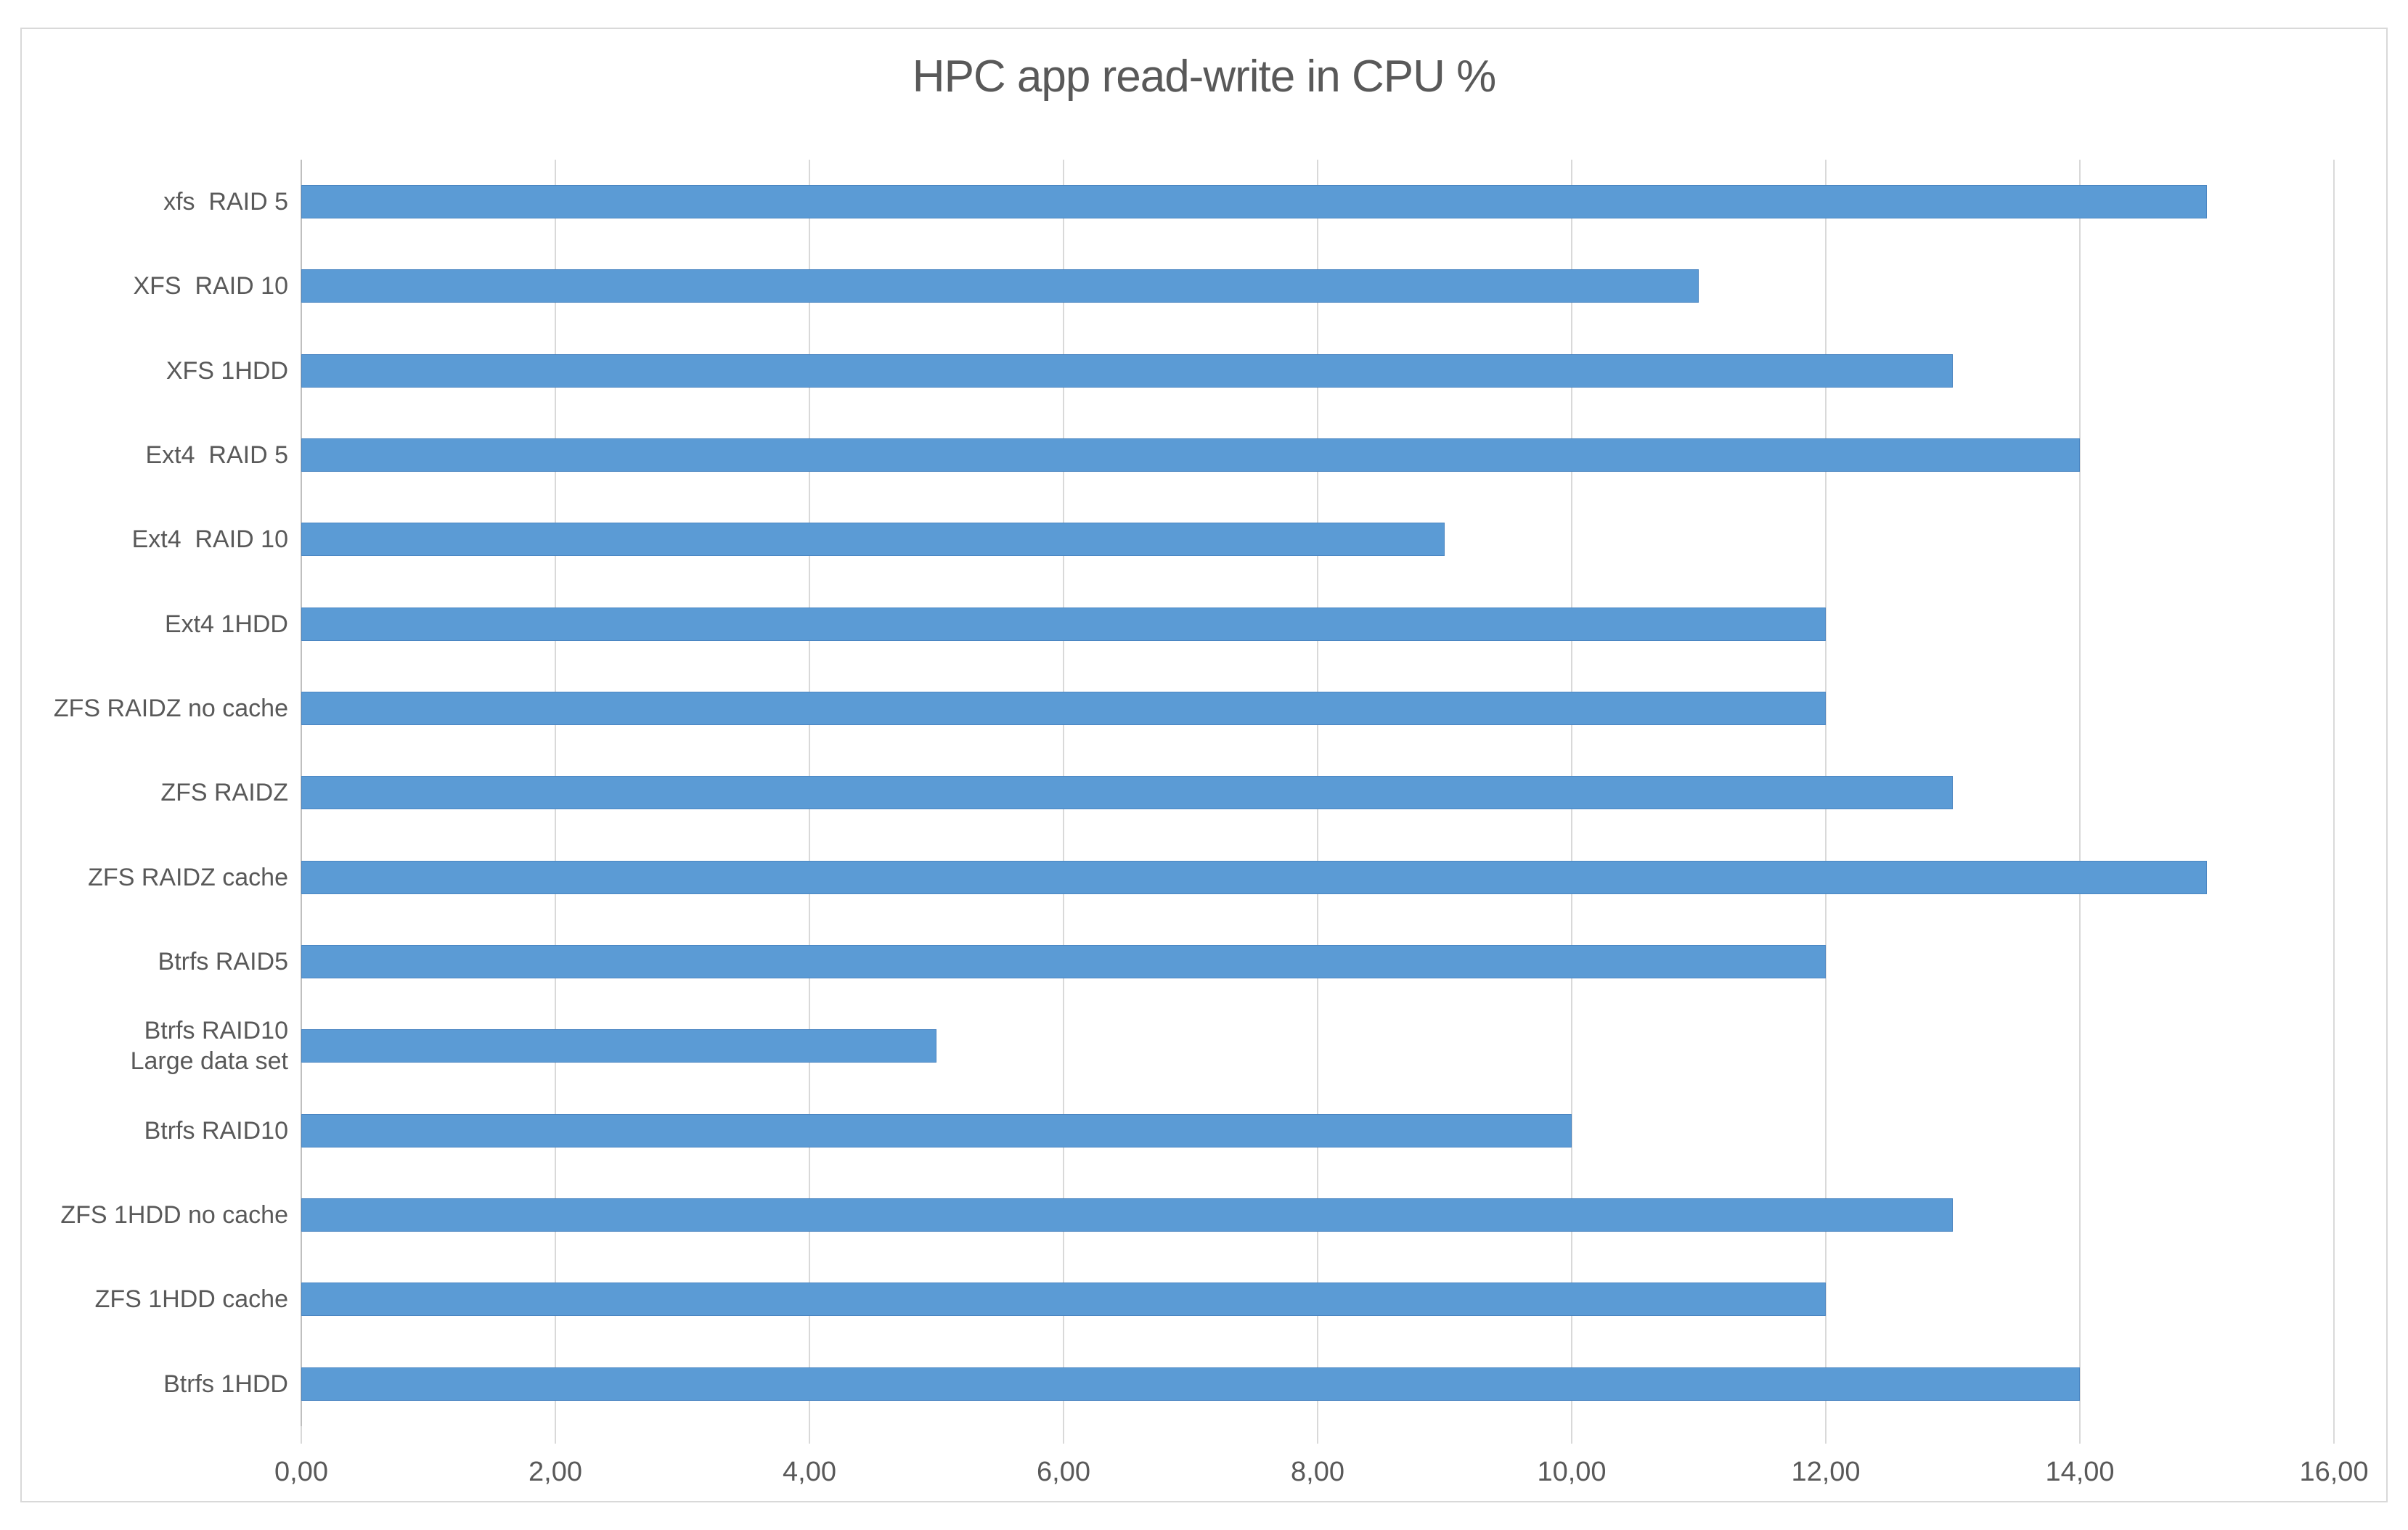 The width and height of the screenshot is (2408, 1530). Describe the element at coordinates (1572, 1472) in the screenshot. I see `axis-tick-label: 10,00` at that location.